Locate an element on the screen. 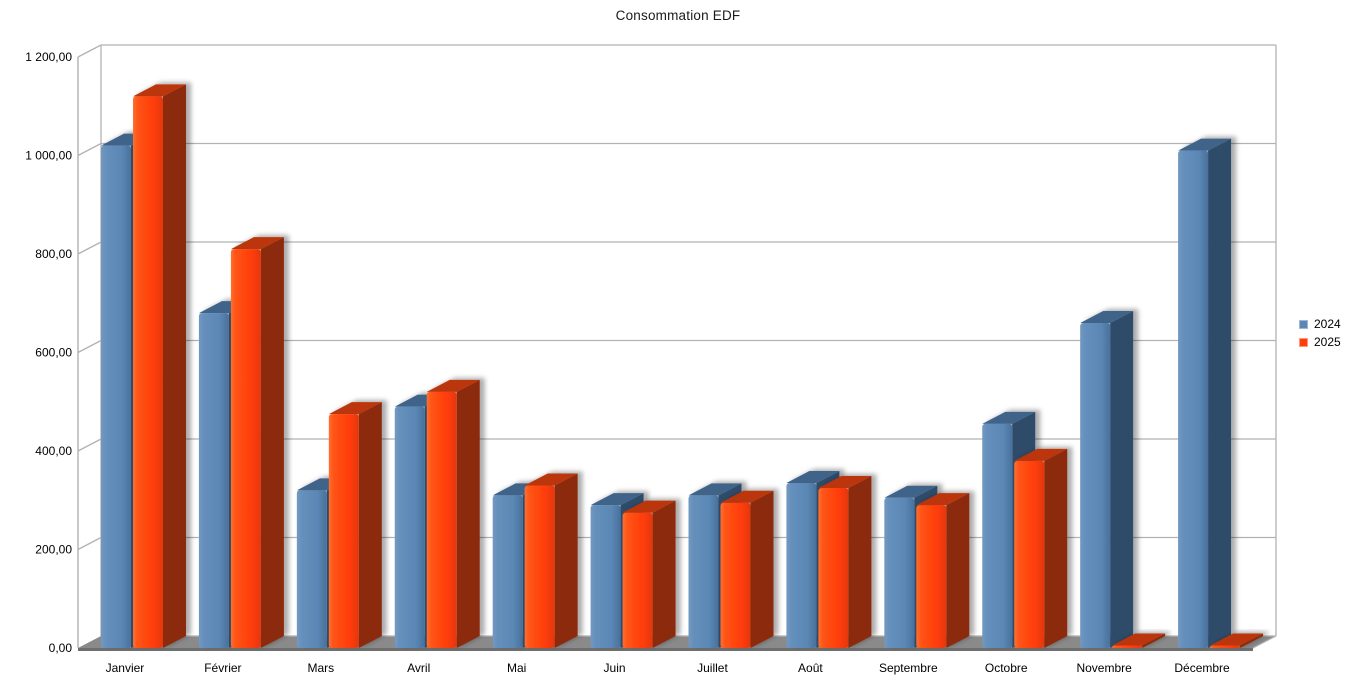  legend-label-2025: 2025 is located at coordinates (1327, 342).